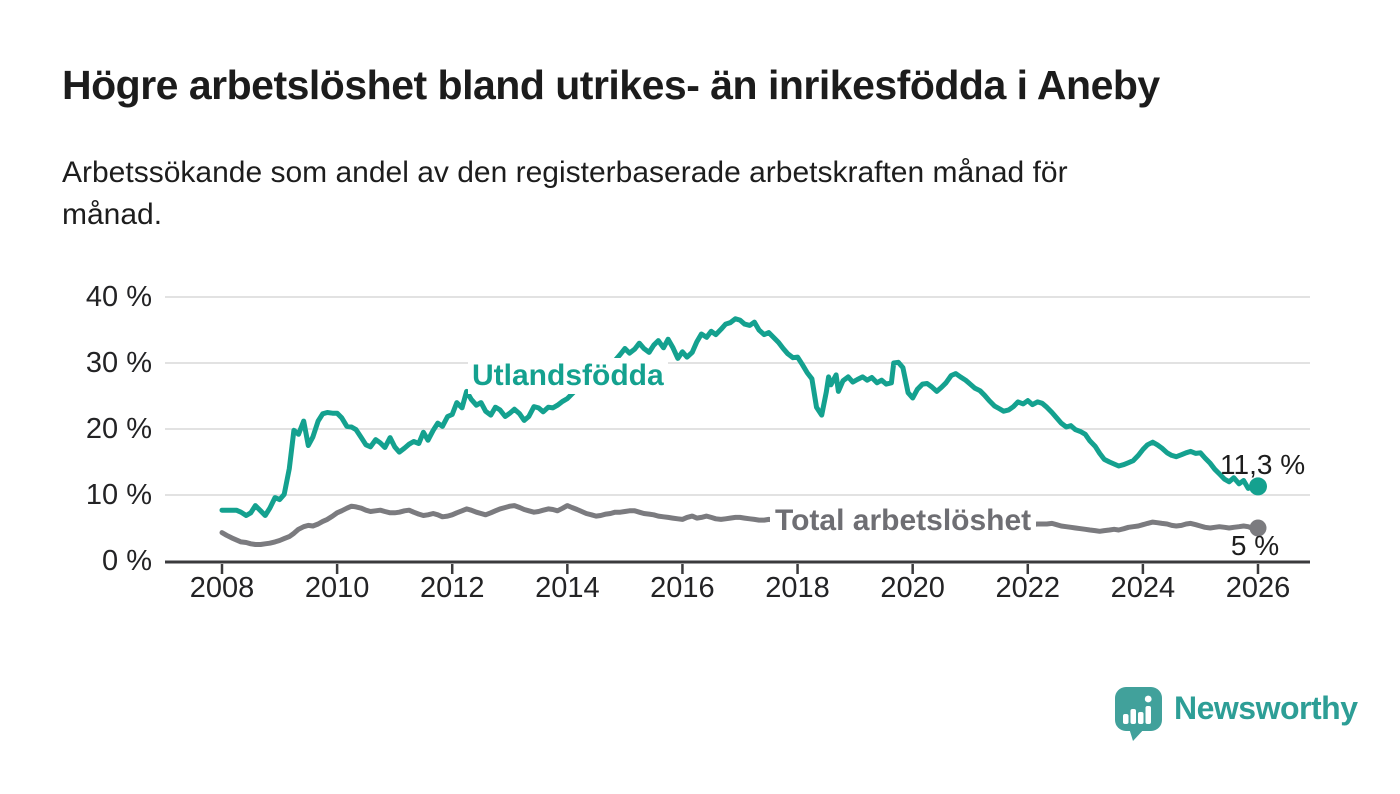 This screenshot has width=1400, height=794. What do you see at coordinates (118, 429) in the screenshot?
I see `y-axis-label-20: 20 %` at bounding box center [118, 429].